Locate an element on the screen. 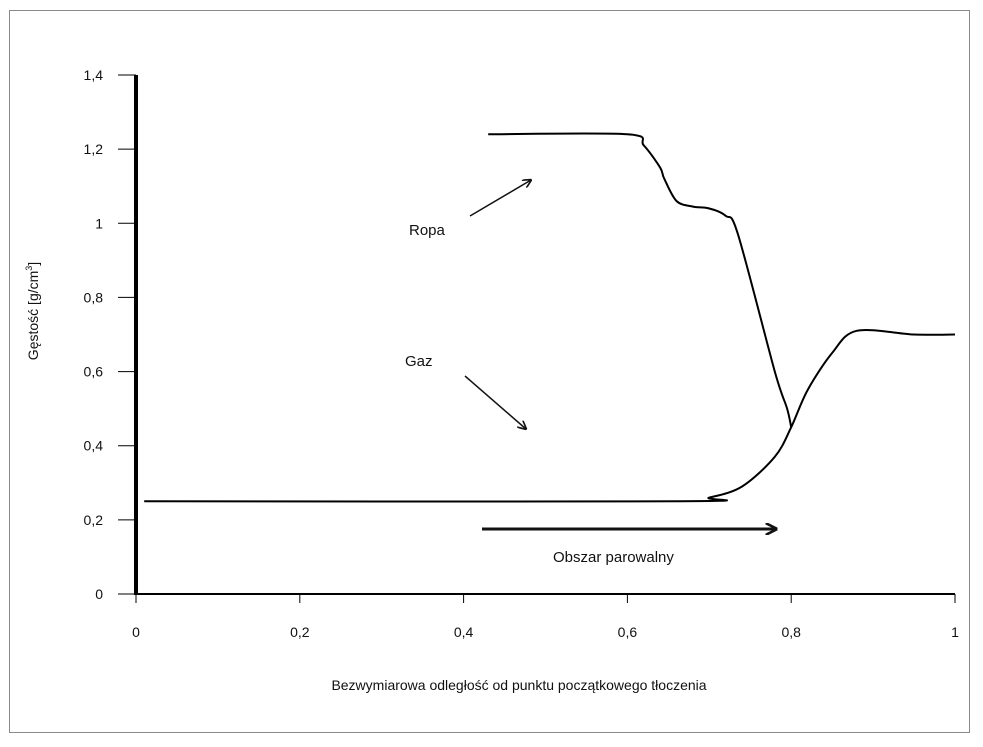 The image size is (983, 747). y-tick-label: 0,2 is located at coordinates (94, 520).